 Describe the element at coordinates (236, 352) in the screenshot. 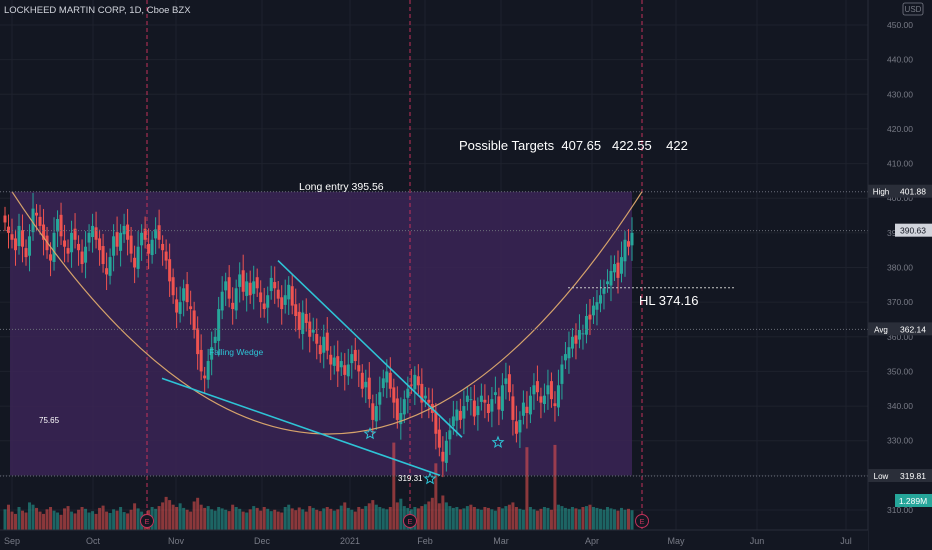

I see `falling-wedge-label: Falling Wedge` at that location.